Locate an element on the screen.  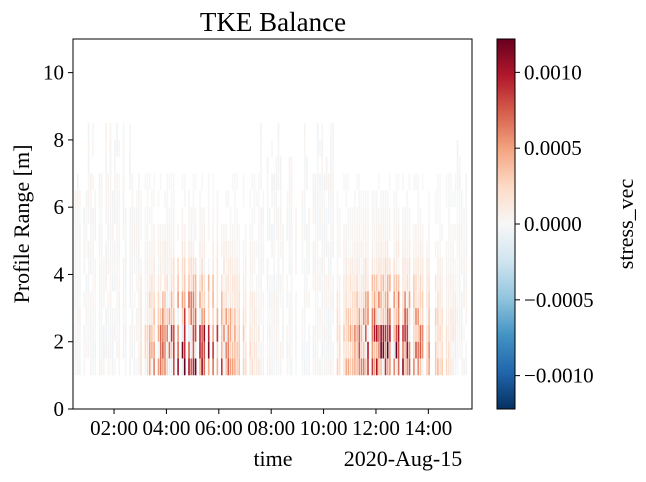
y-tick-label: 4 is located at coordinates (59, 274).